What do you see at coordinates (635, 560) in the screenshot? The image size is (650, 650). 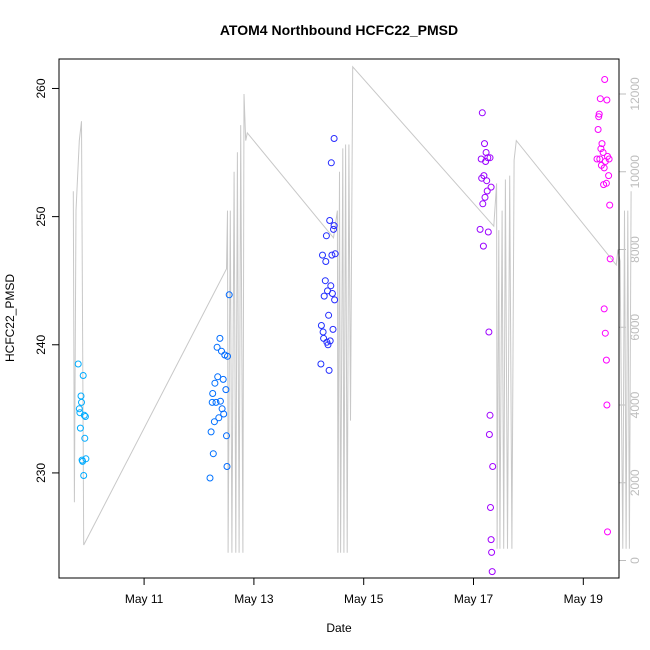 I see `y2-tick-label: 0` at bounding box center [635, 560].